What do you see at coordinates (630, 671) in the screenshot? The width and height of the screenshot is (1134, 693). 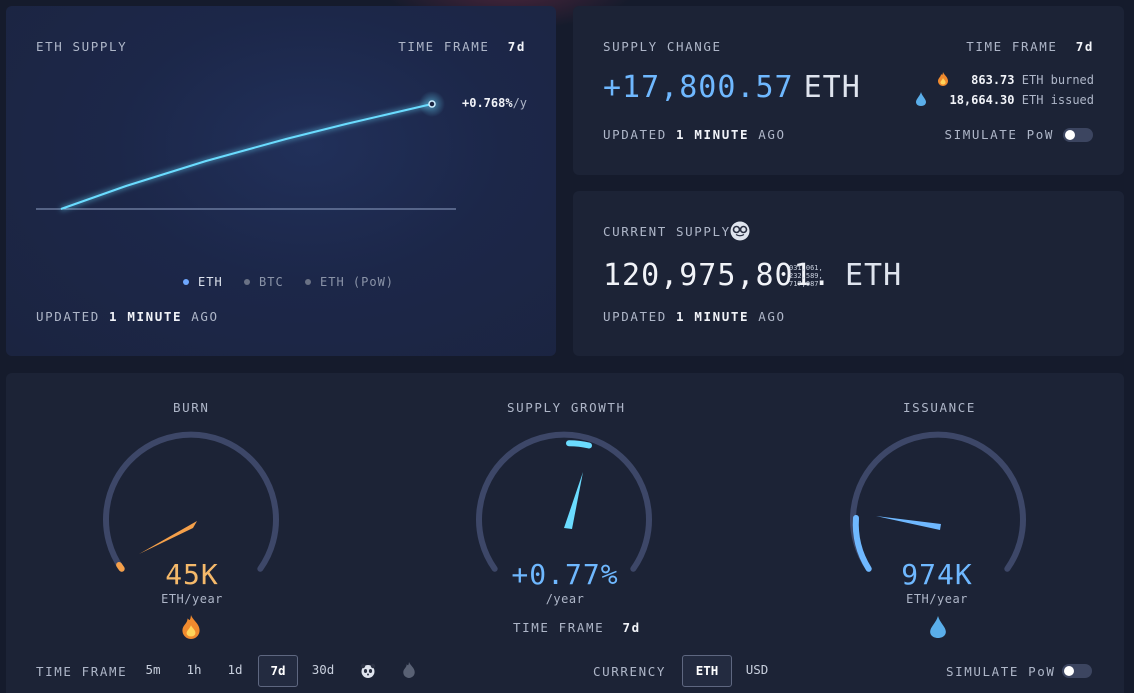 I see `currency-label: CURRENCY` at bounding box center [630, 671].